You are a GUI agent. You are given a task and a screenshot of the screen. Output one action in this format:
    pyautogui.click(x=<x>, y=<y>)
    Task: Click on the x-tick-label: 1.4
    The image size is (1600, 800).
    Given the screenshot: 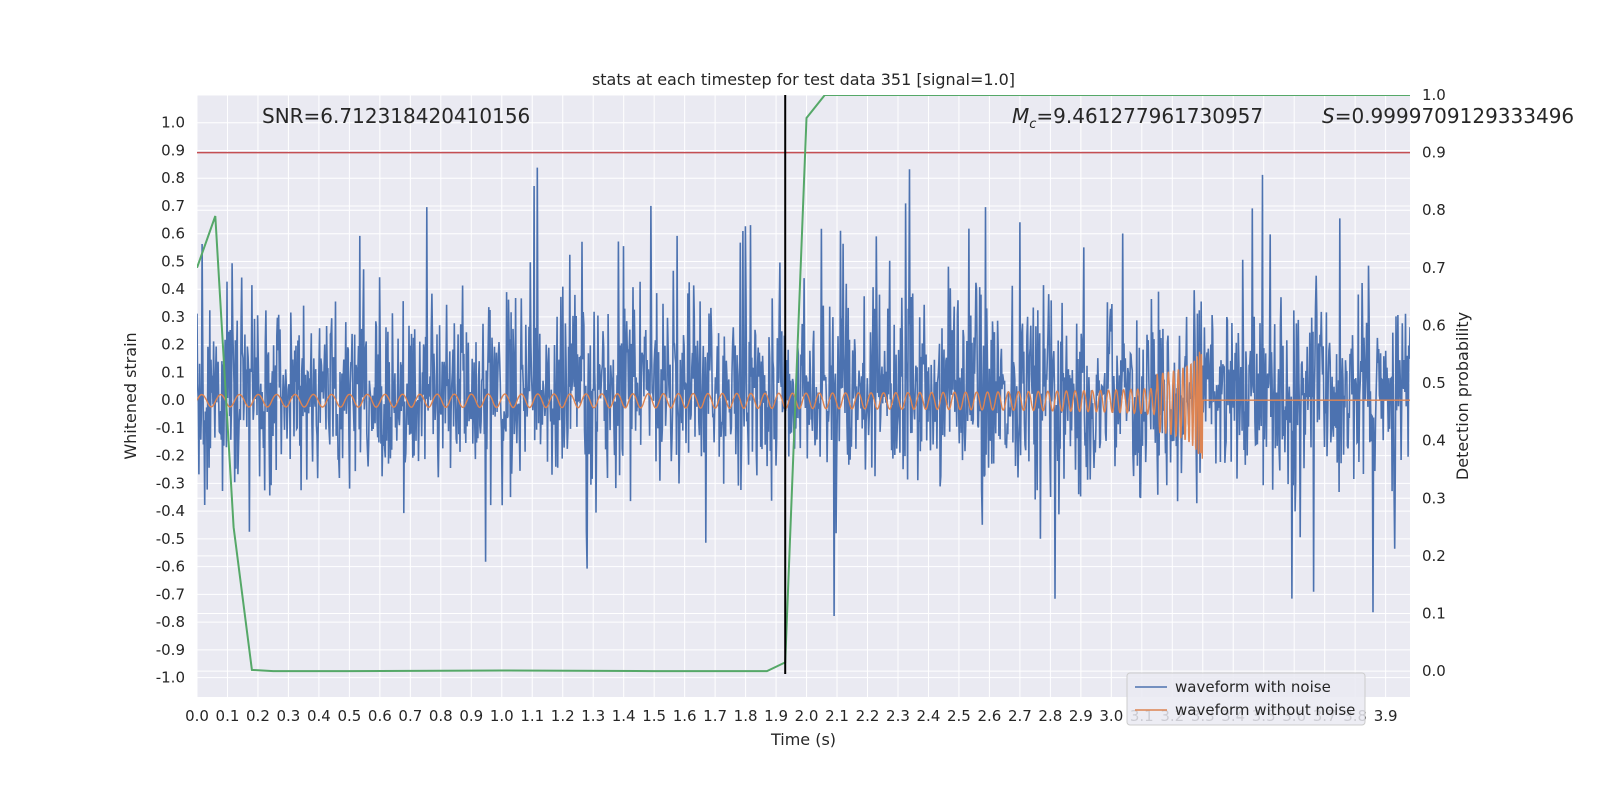 What is the action you would take?
    pyautogui.click(x=624, y=716)
    